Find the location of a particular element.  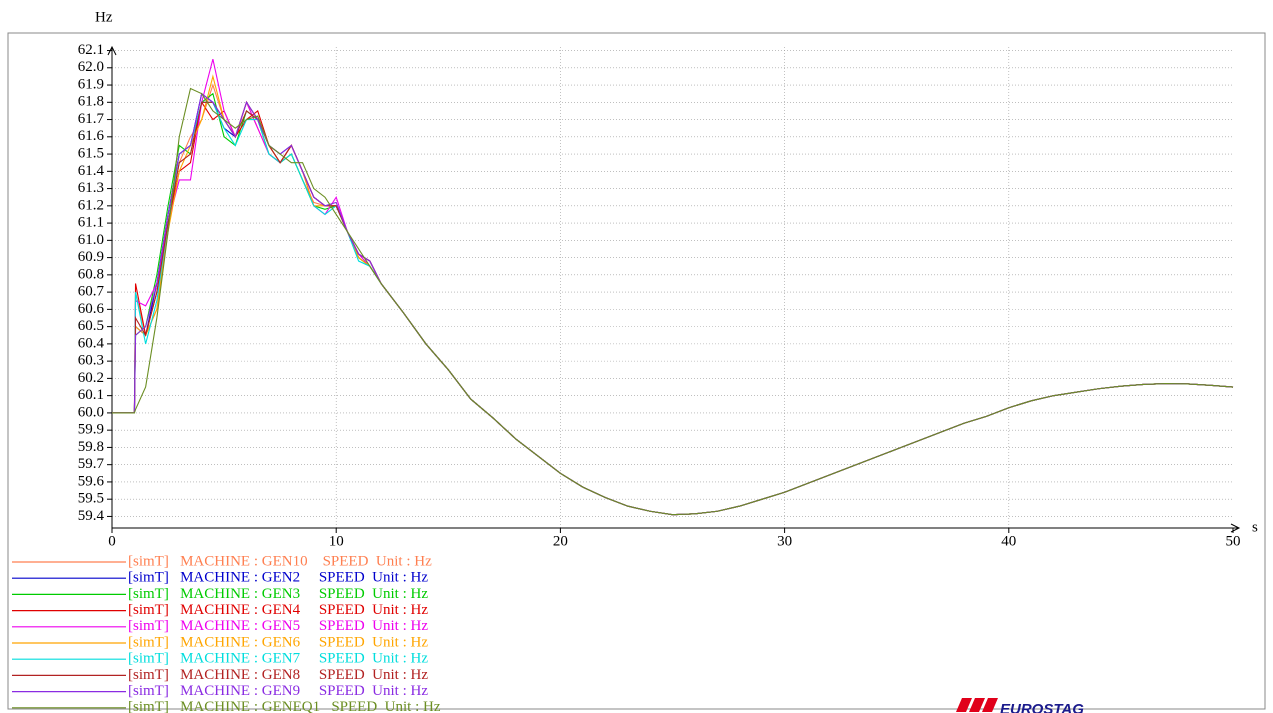

legend-label: [simT] MACHINE : GEN4 SPEED Unit : Hz is located at coordinates (278, 610).